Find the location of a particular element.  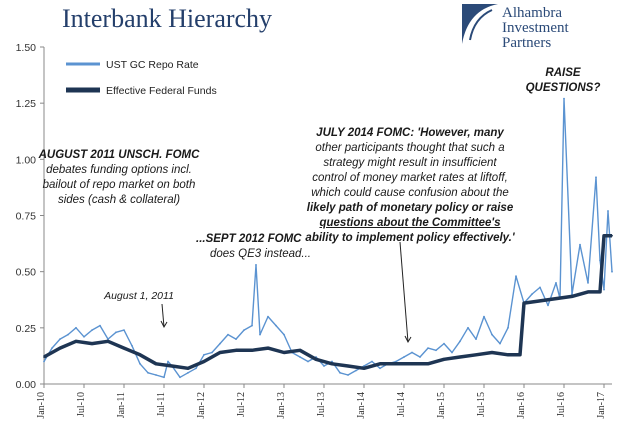

y-tick-label: 1.50 is located at coordinates (26, 48).